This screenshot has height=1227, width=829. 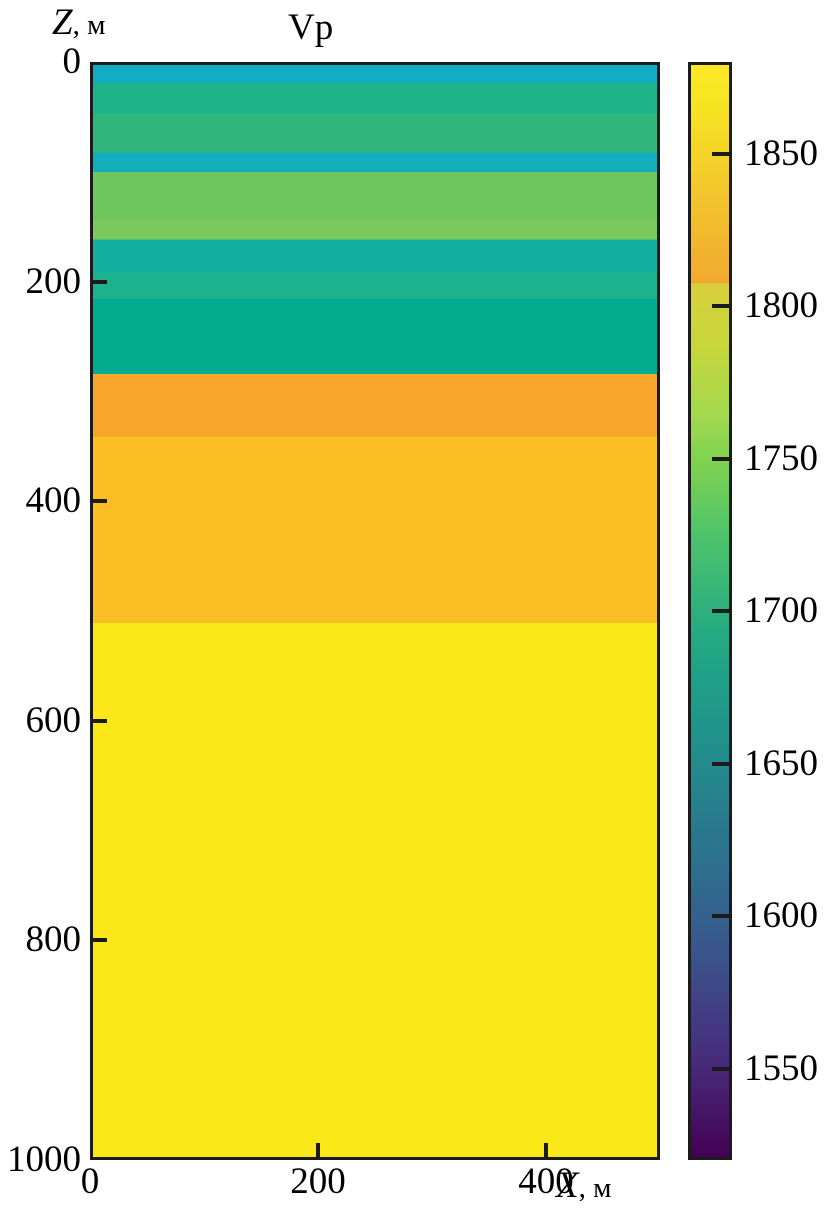 I want to click on x-axis-label-variable: X, so click(x=567, y=1185).